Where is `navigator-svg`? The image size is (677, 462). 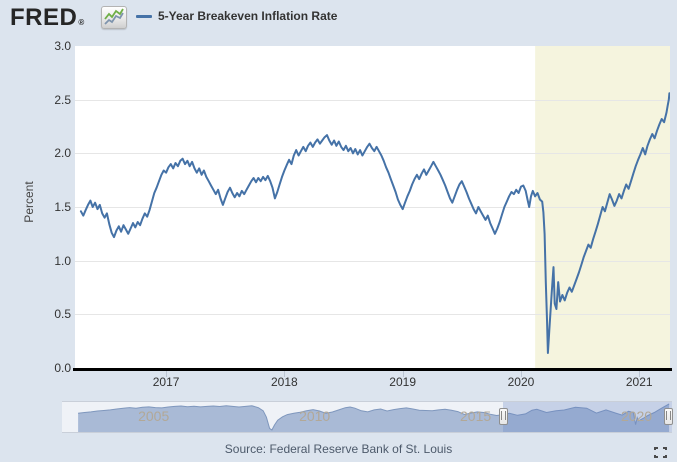 navigator-svg is located at coordinates (375, 417).